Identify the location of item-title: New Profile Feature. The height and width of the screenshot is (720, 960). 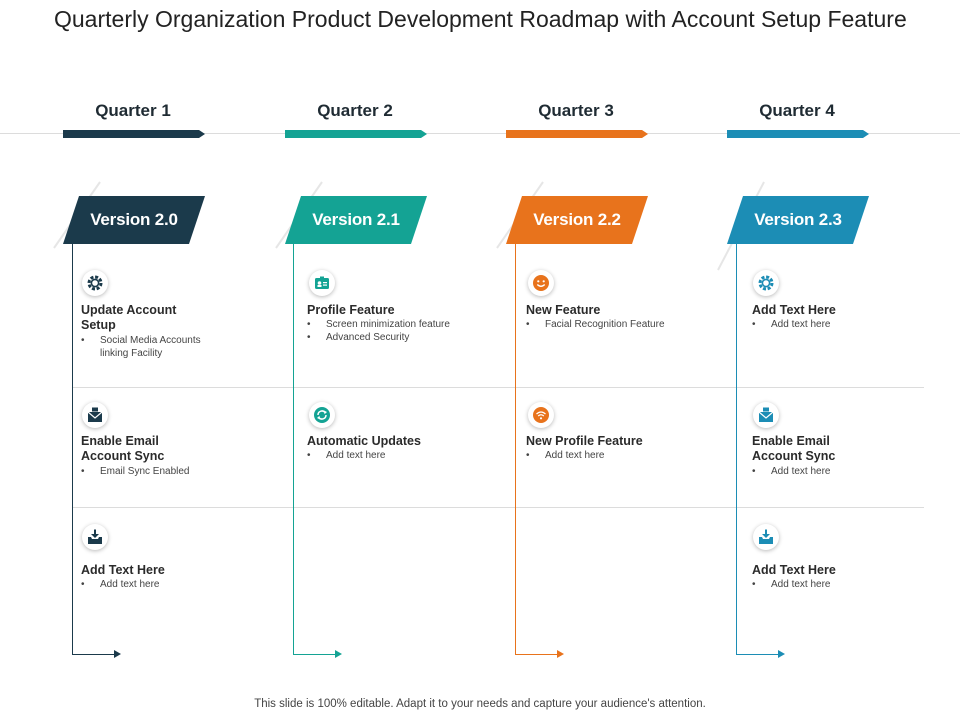
(584, 441).